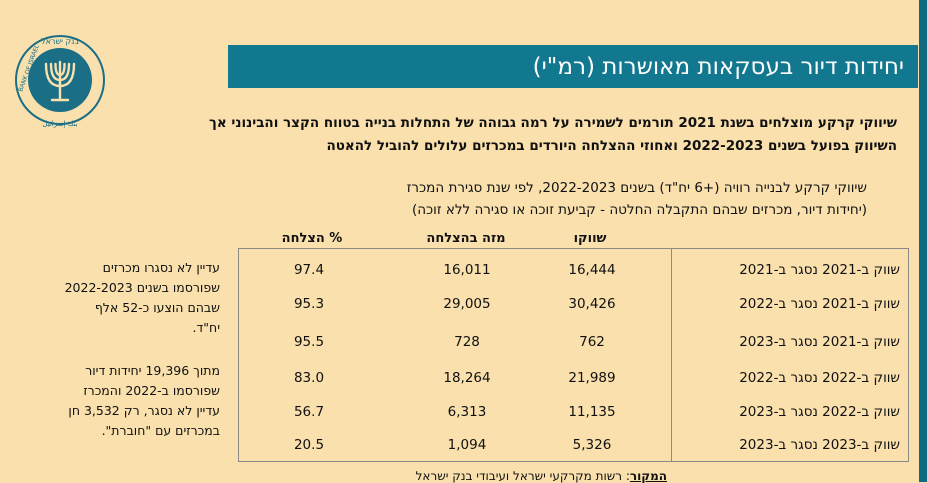  Describe the element at coordinates (151, 390) in the screenshot. I see `note-2-line: שפורסמו ב-2022 והמכרז` at that location.